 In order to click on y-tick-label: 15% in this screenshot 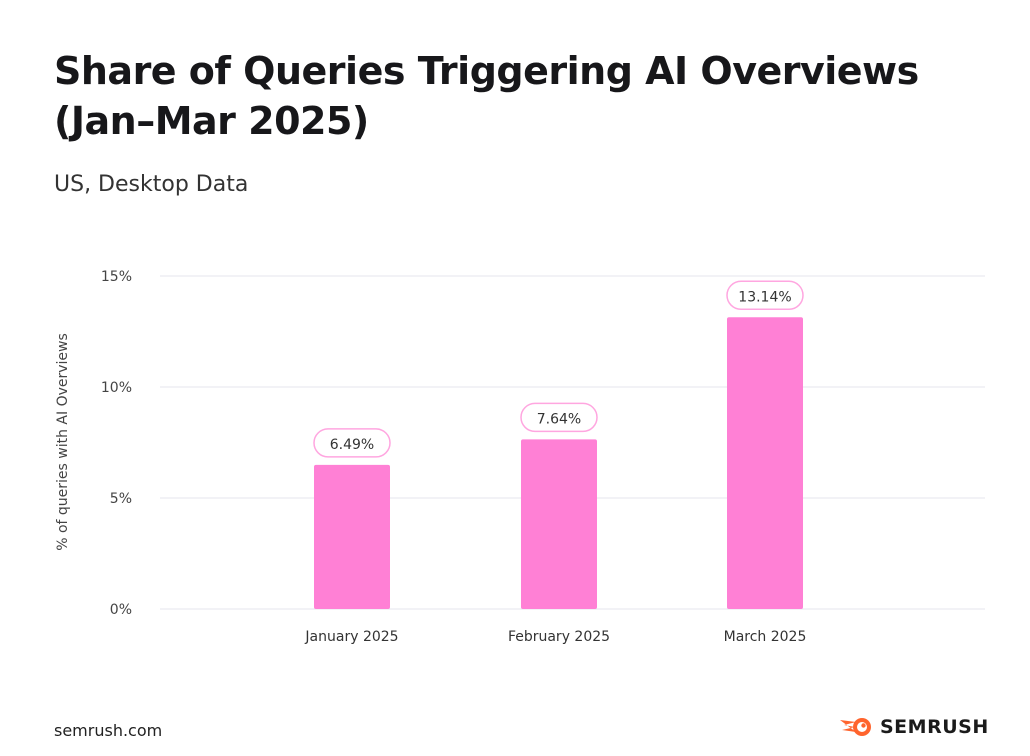, I will do `click(116, 277)`.